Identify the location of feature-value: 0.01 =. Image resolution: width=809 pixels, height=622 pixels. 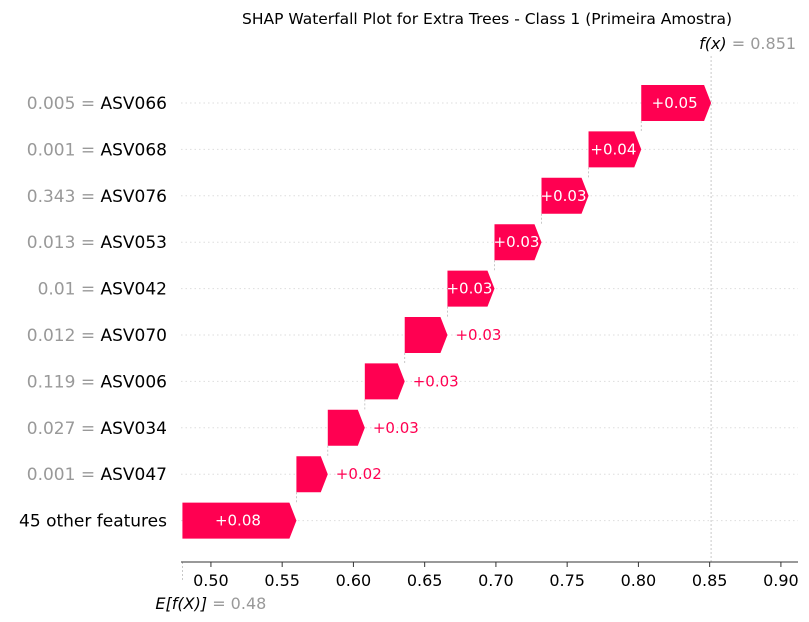
(69, 290).